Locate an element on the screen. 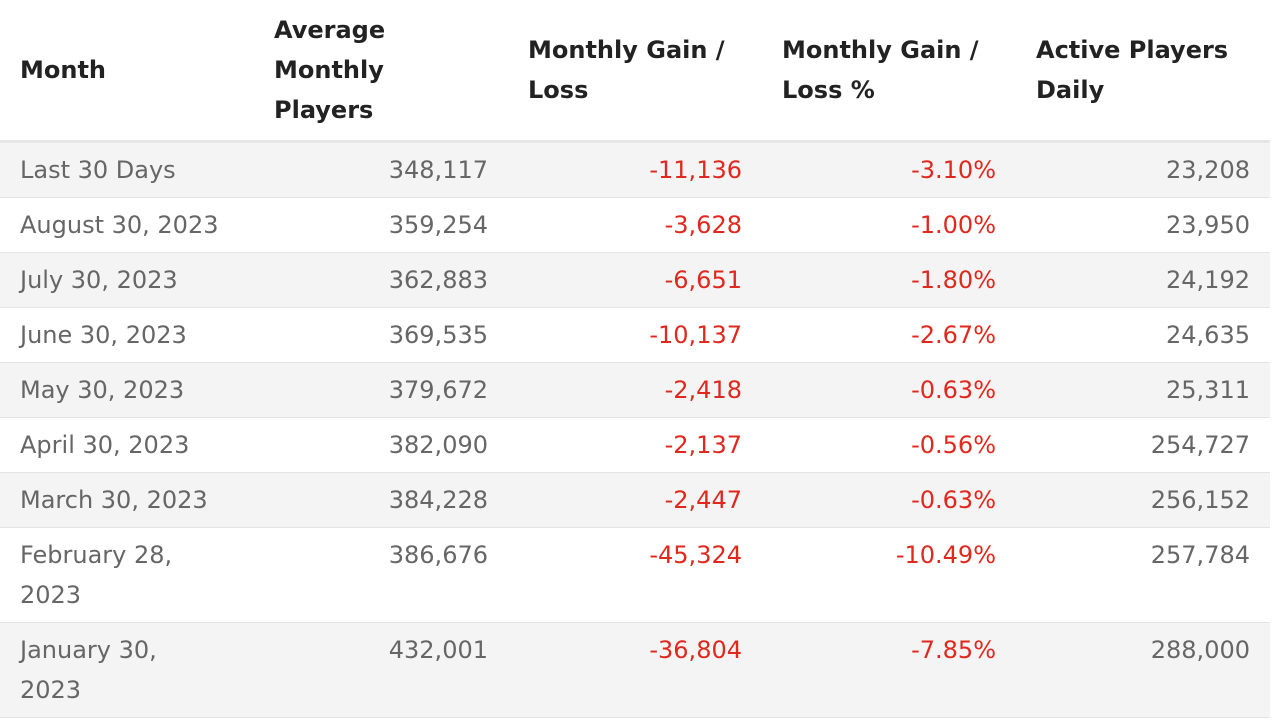 This screenshot has width=1280, height=720. column-header: Month is located at coordinates (127, 71).